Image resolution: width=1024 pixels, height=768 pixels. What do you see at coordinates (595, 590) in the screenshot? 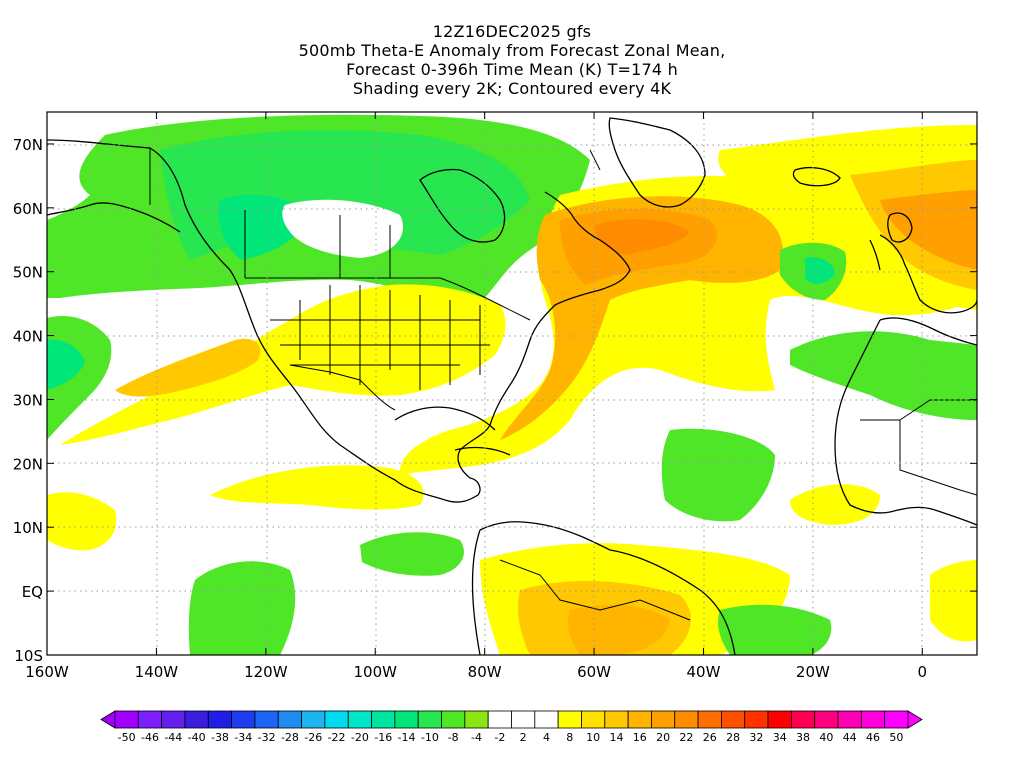
I see `border-south-america` at bounding box center [595, 590].